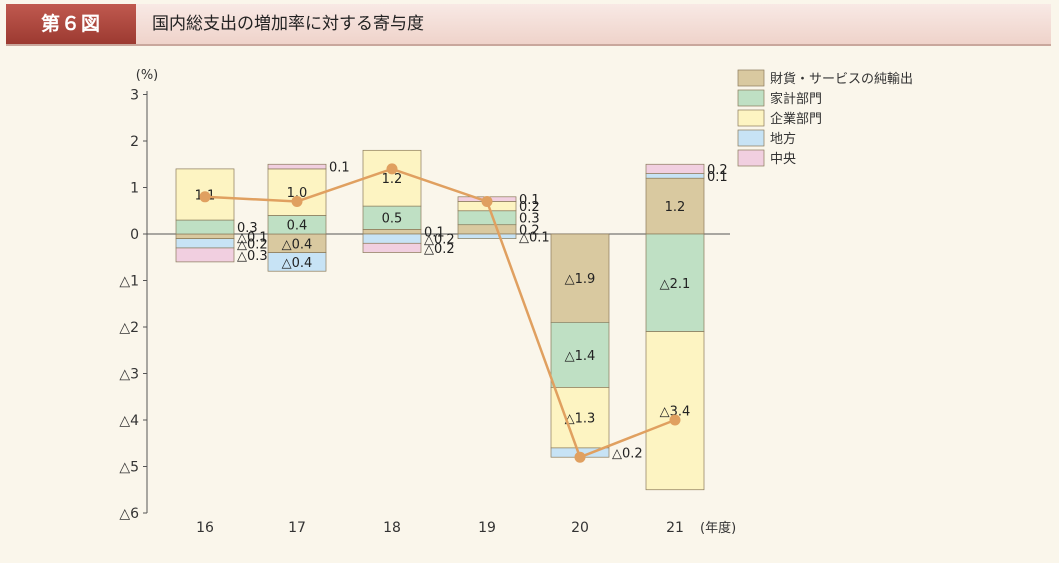 The width and height of the screenshot is (1059, 563). Describe the element at coordinates (134, 235) in the screenshot. I see `y-tick-label: 0` at that location.